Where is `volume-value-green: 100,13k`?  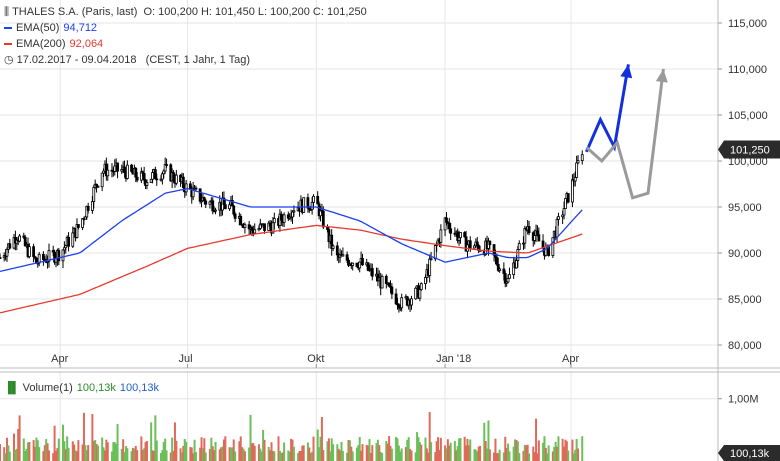
volume-value-green: 100,13k is located at coordinates (96, 388).